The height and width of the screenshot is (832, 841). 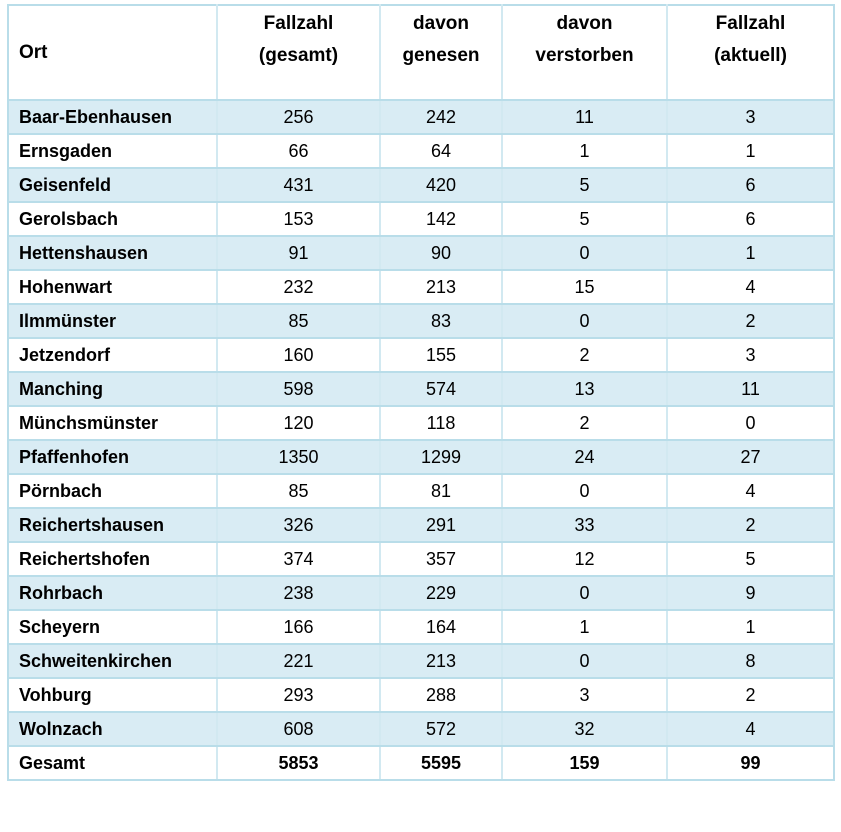 I want to click on cell-gesamt: 160, so click(x=298, y=355).